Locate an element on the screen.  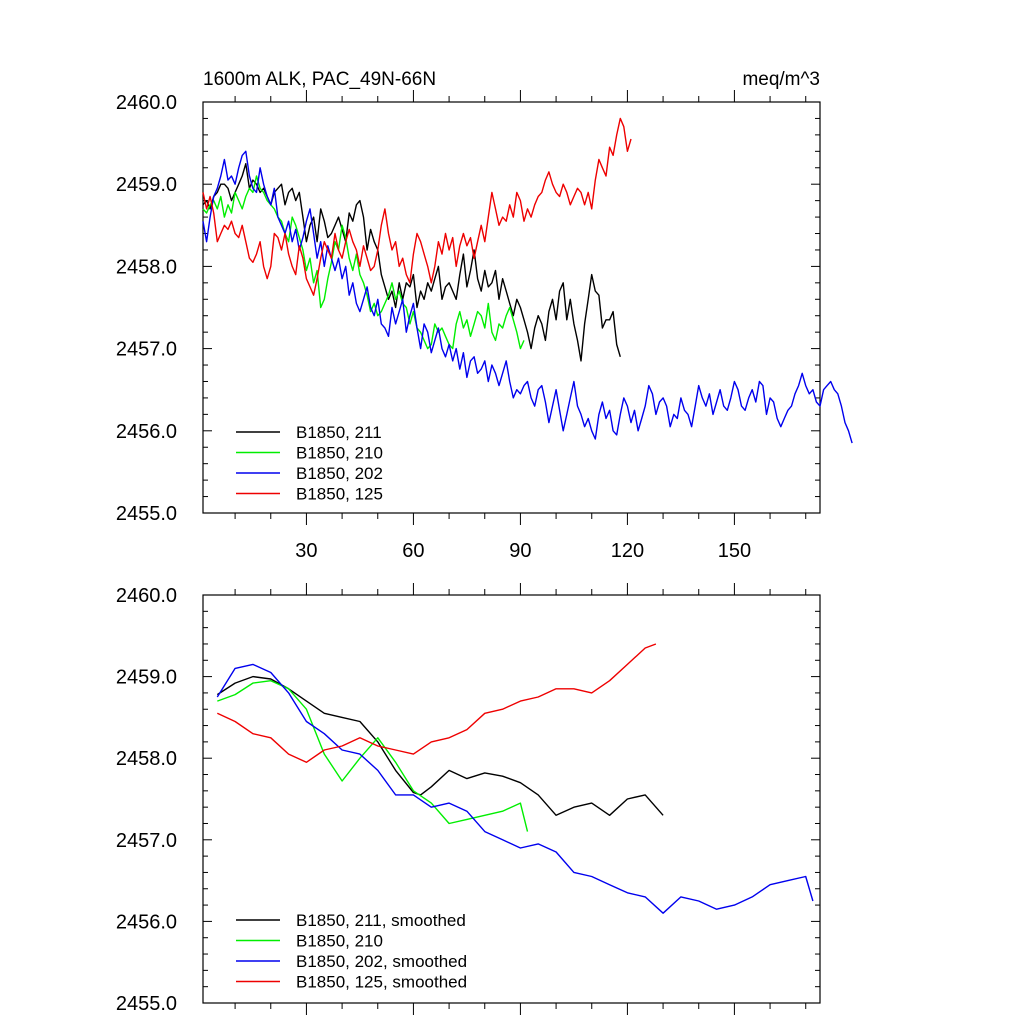
panel1-x-tick-label: 90 is located at coordinates (520, 551).